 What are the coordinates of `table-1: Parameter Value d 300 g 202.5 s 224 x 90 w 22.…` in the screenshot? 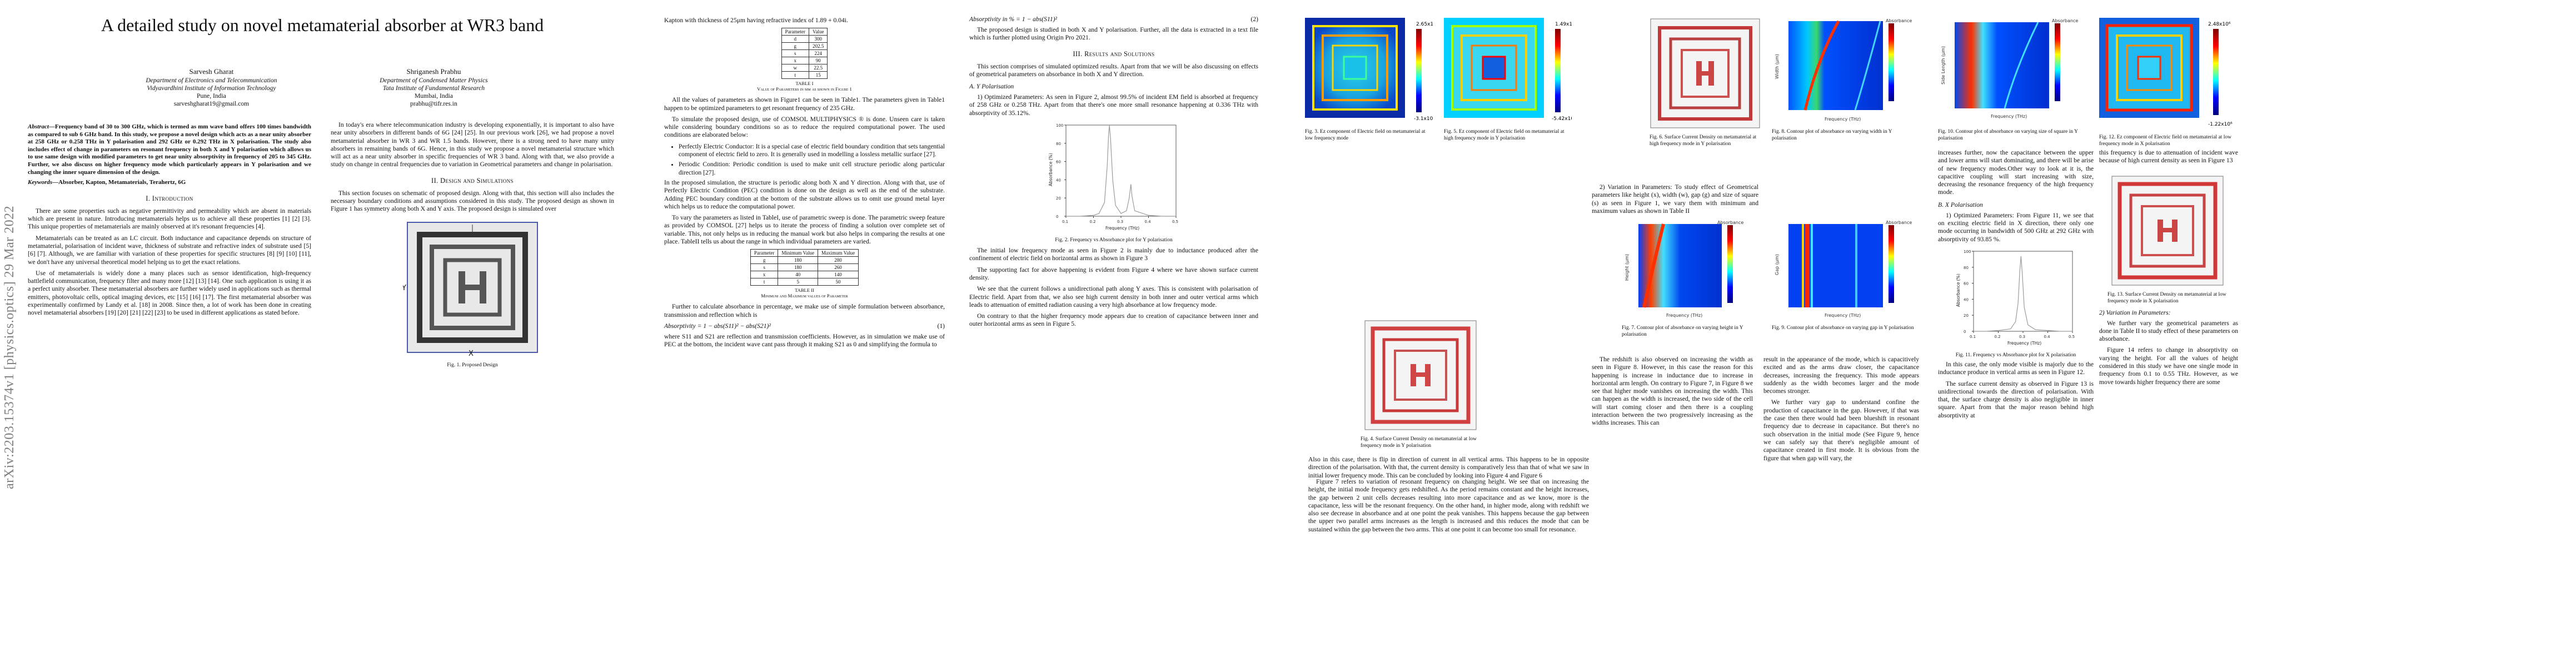 It's located at (804, 53).